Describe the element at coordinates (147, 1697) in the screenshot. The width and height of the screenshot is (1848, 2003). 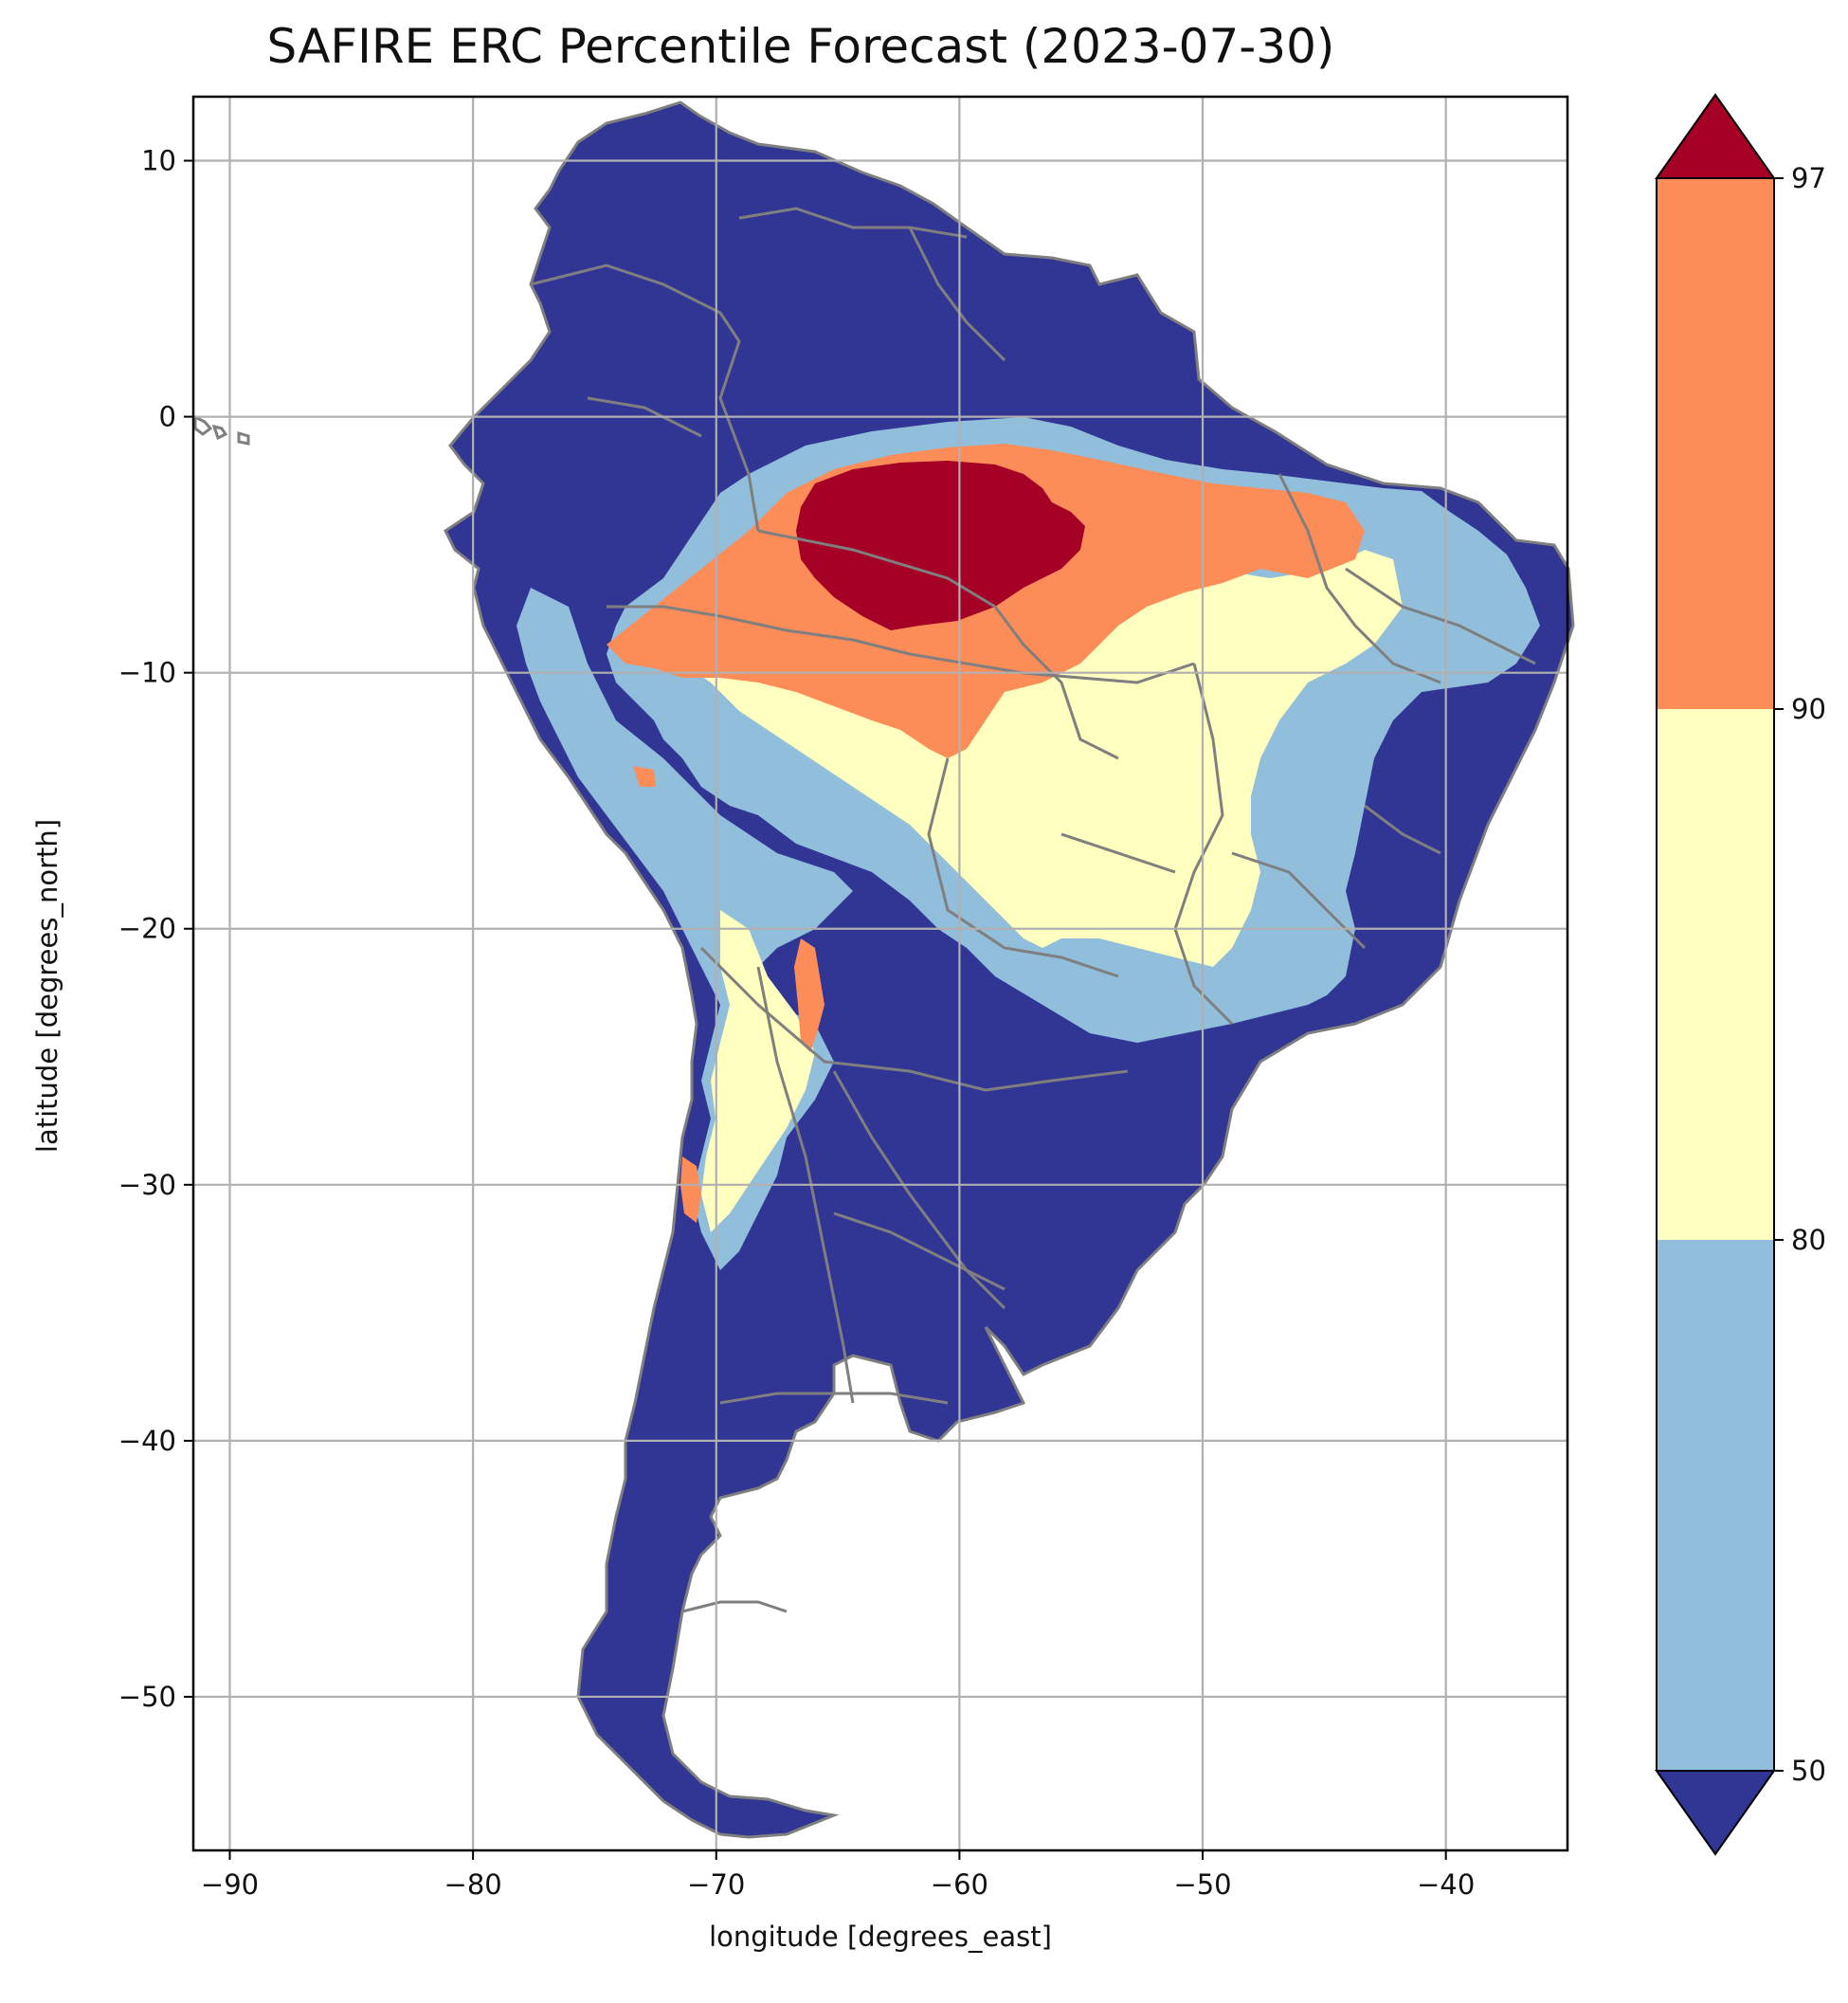
I see `y-tick-label: −50` at that location.